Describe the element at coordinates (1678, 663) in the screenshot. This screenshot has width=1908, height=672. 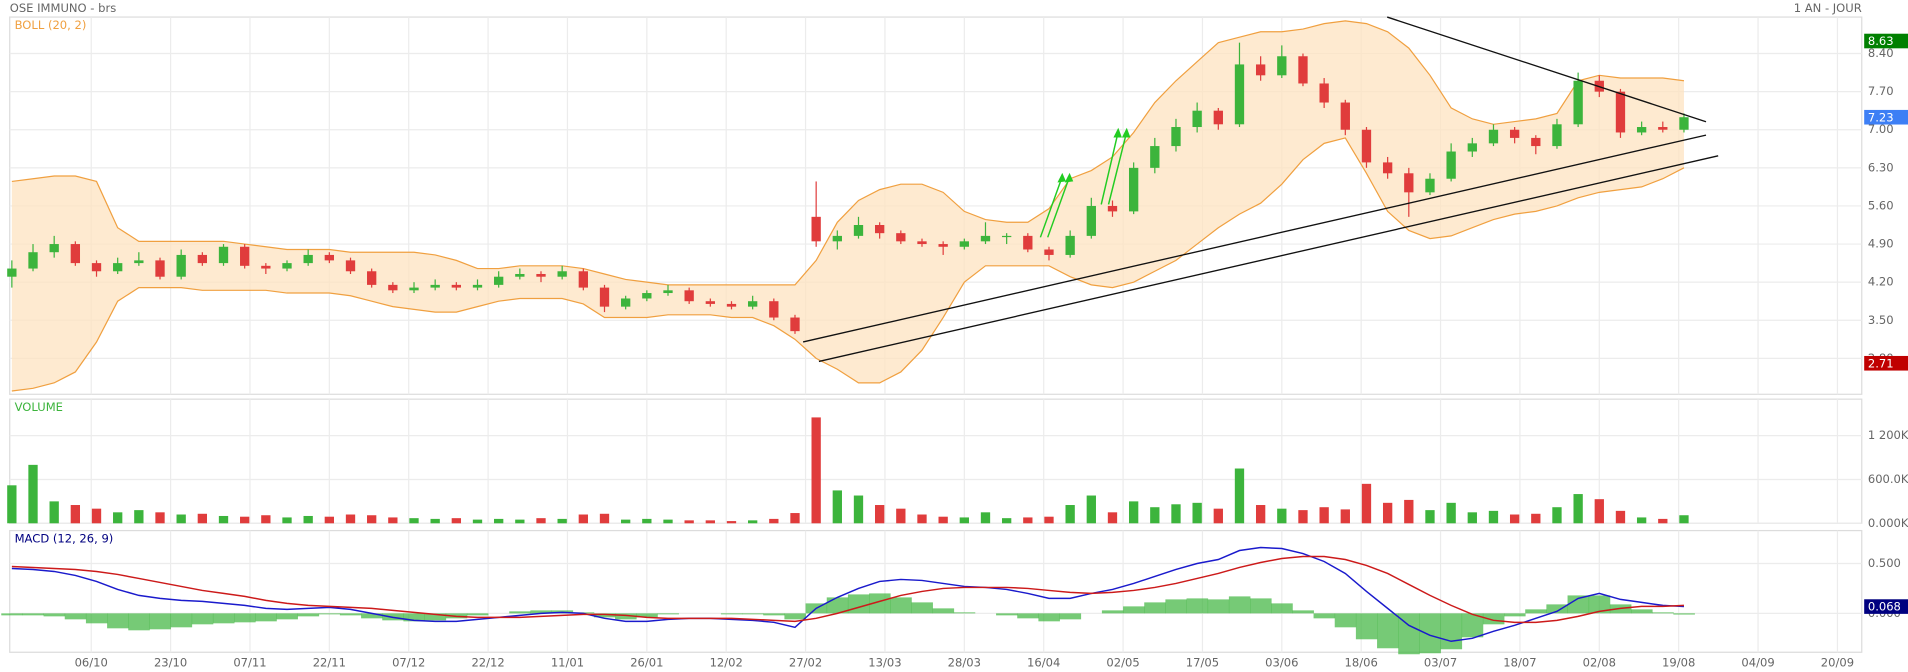
I see `x-tick-label: 19/08` at that location.